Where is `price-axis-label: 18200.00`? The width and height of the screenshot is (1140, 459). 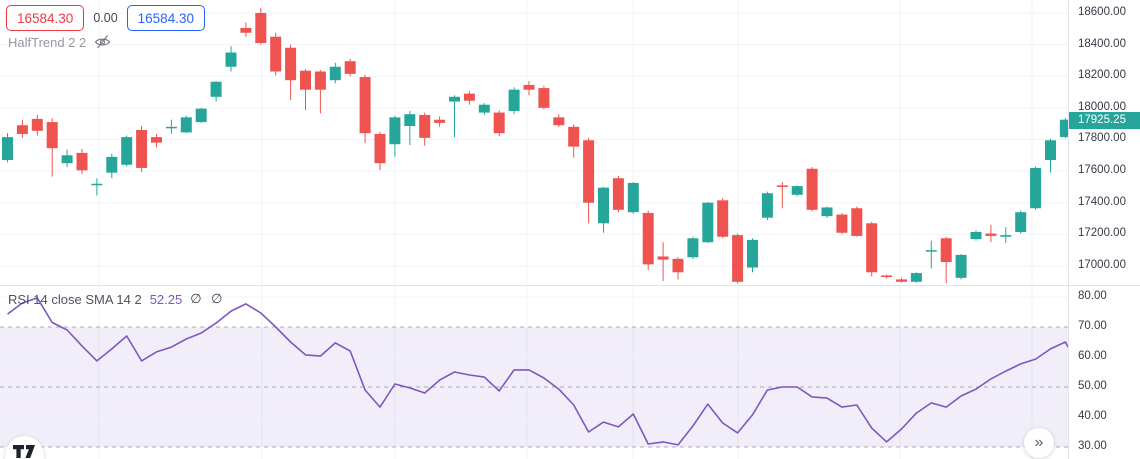
price-axis-label: 18200.00 is located at coordinates (1102, 75).